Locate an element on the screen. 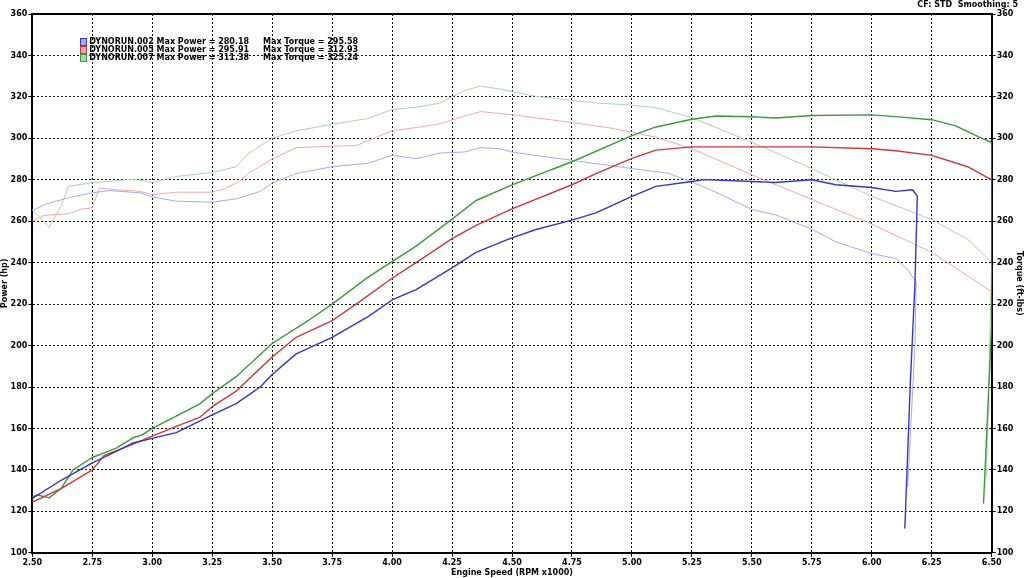 The image size is (1024, 578). y-tick-label: 260 is located at coordinates (19, 221).